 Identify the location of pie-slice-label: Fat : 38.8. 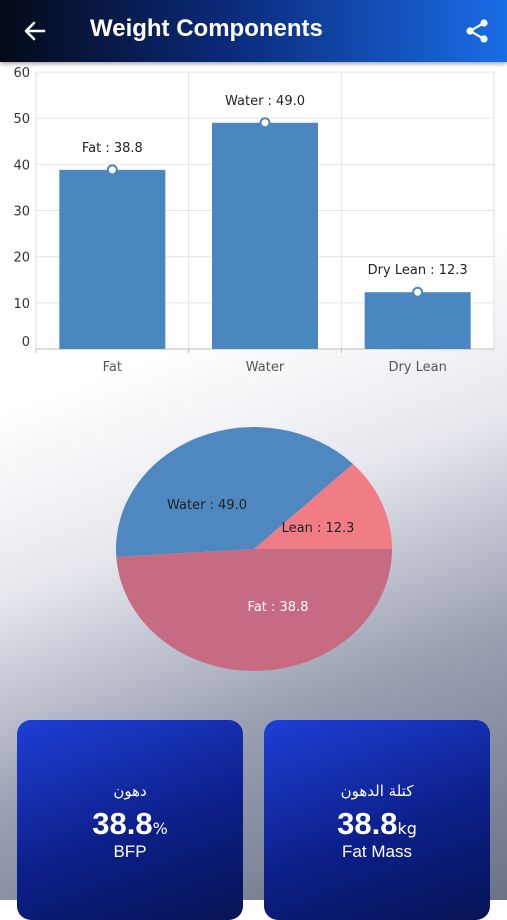
(278, 607).